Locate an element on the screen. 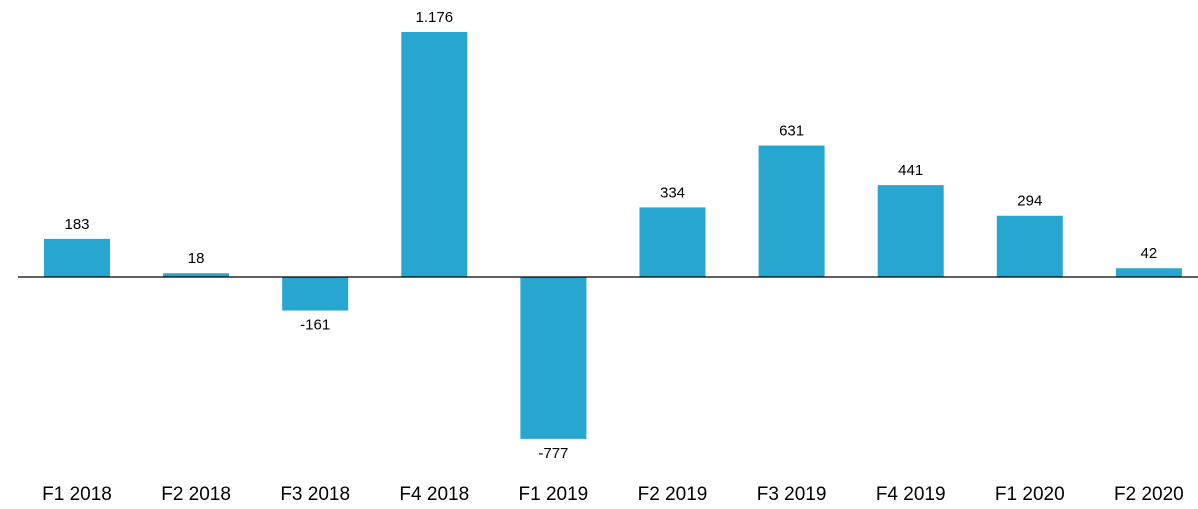 This screenshot has height=509, width=1198. value-label: 334 is located at coordinates (672, 192).